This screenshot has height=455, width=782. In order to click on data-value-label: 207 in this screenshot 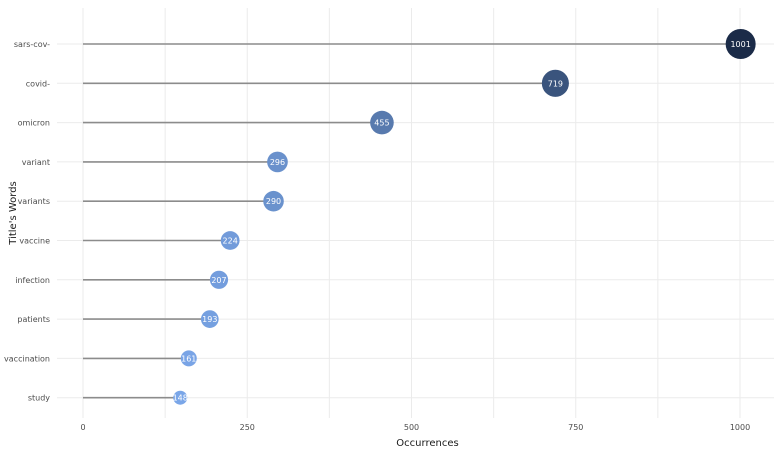, I will do `click(218, 280)`.